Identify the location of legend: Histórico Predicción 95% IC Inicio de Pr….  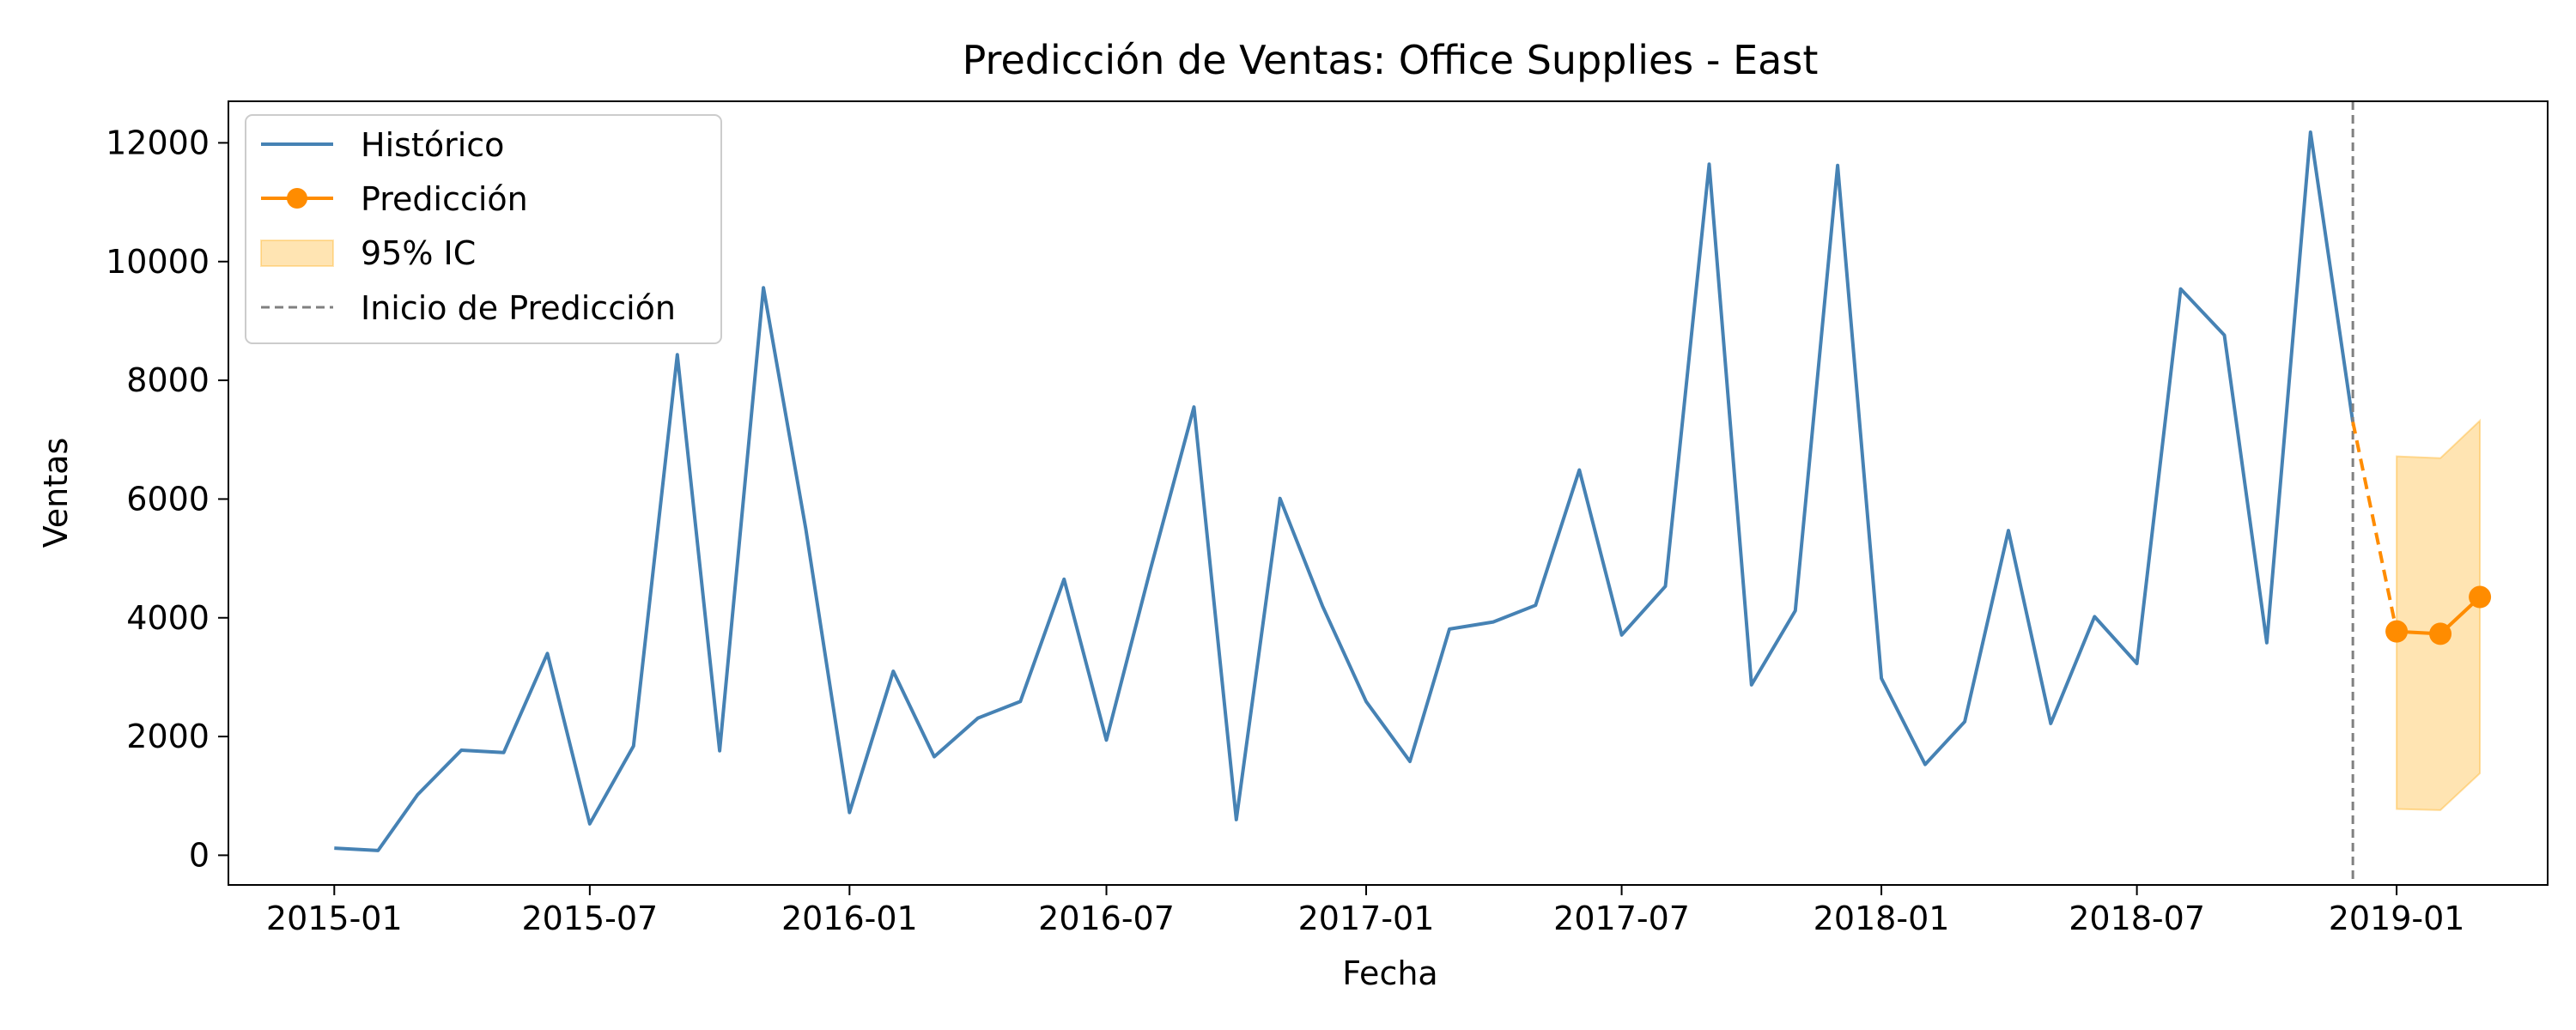
(483, 229).